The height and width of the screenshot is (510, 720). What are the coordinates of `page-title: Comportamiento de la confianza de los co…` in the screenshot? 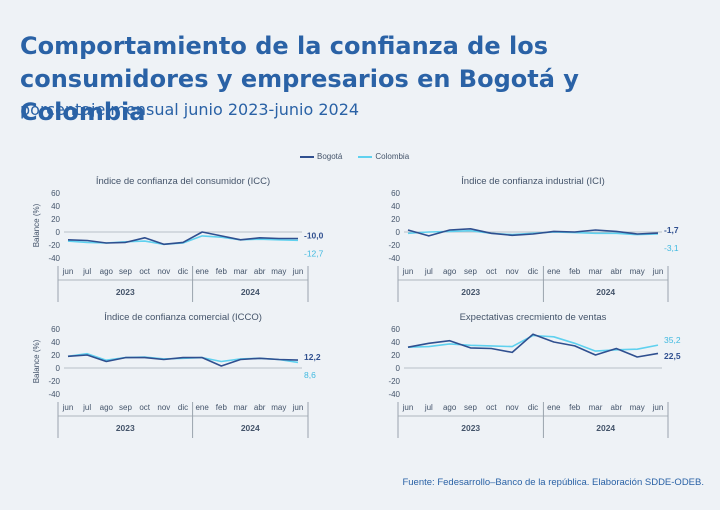 It's located at (299, 79).